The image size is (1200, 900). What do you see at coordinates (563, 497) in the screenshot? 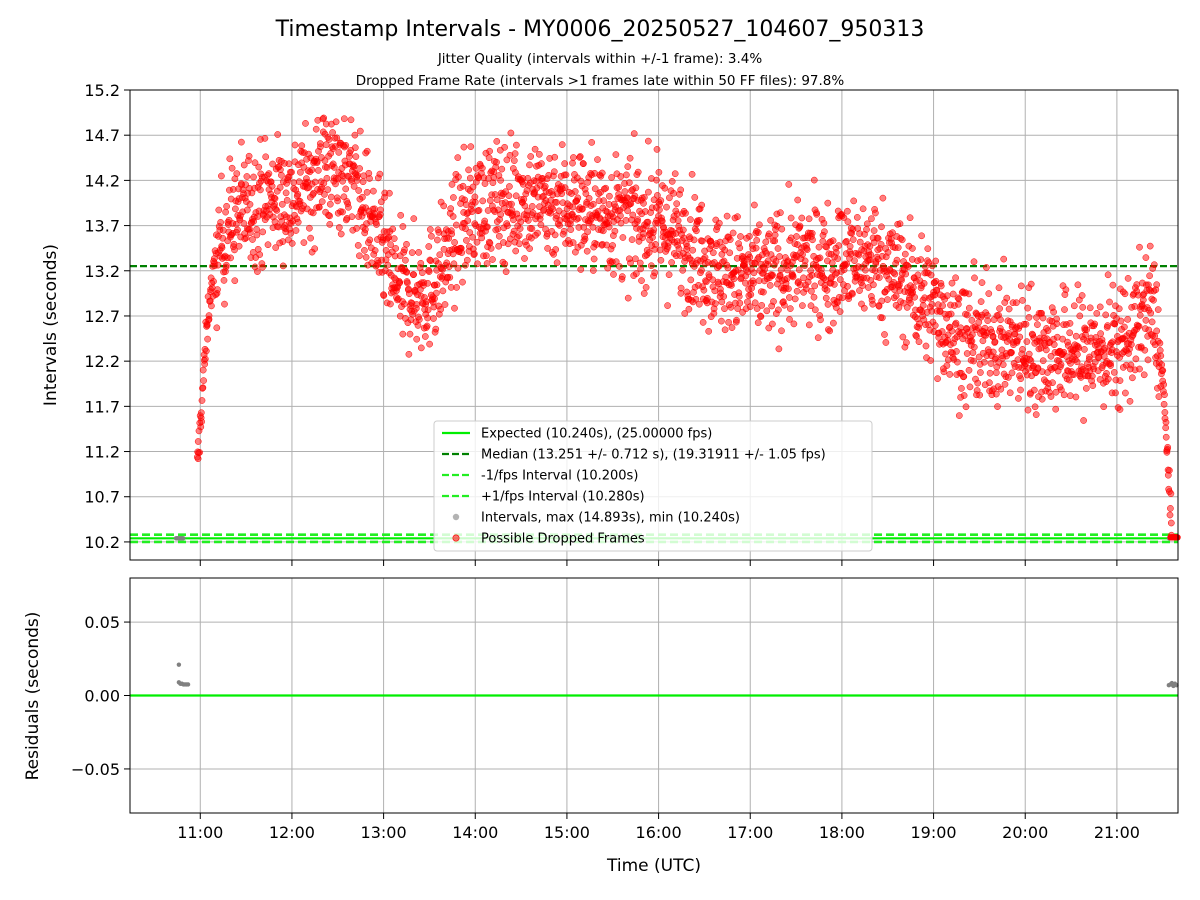
I see `legend-plus-fps-label: +1/fps Interval (10.280s)` at bounding box center [563, 497].